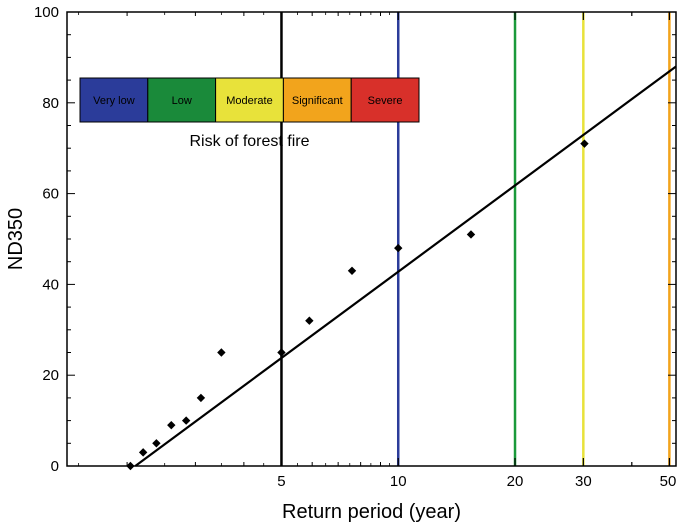  Describe the element at coordinates (249, 141) in the screenshot. I see `legend-caption: Risk of forest fire` at that location.